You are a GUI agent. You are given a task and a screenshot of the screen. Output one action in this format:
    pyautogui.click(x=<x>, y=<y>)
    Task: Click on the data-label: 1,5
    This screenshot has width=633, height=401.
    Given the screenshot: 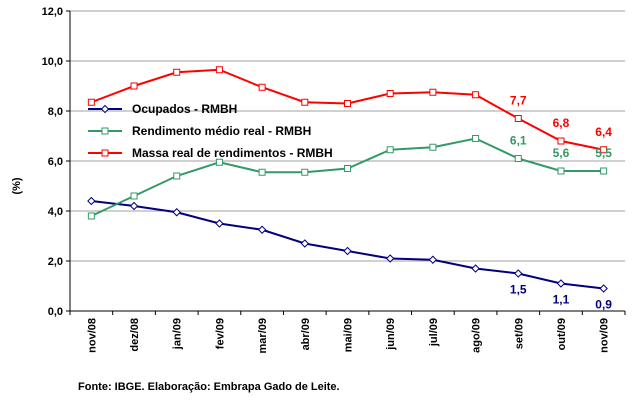 What is the action you would take?
    pyautogui.click(x=518, y=290)
    